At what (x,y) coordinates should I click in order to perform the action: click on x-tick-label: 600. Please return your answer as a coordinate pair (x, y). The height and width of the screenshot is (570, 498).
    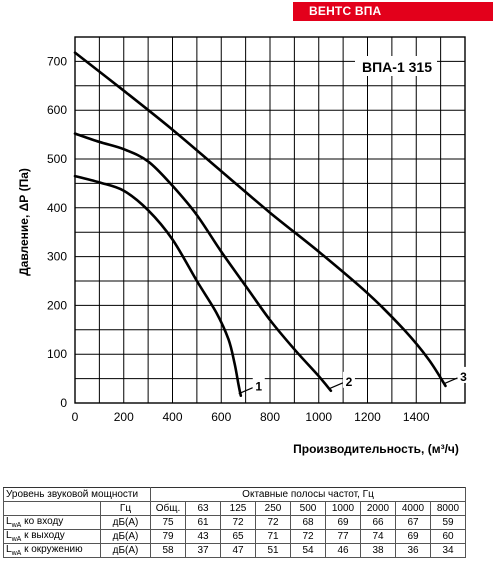
    Looking at the image, I should click on (221, 417).